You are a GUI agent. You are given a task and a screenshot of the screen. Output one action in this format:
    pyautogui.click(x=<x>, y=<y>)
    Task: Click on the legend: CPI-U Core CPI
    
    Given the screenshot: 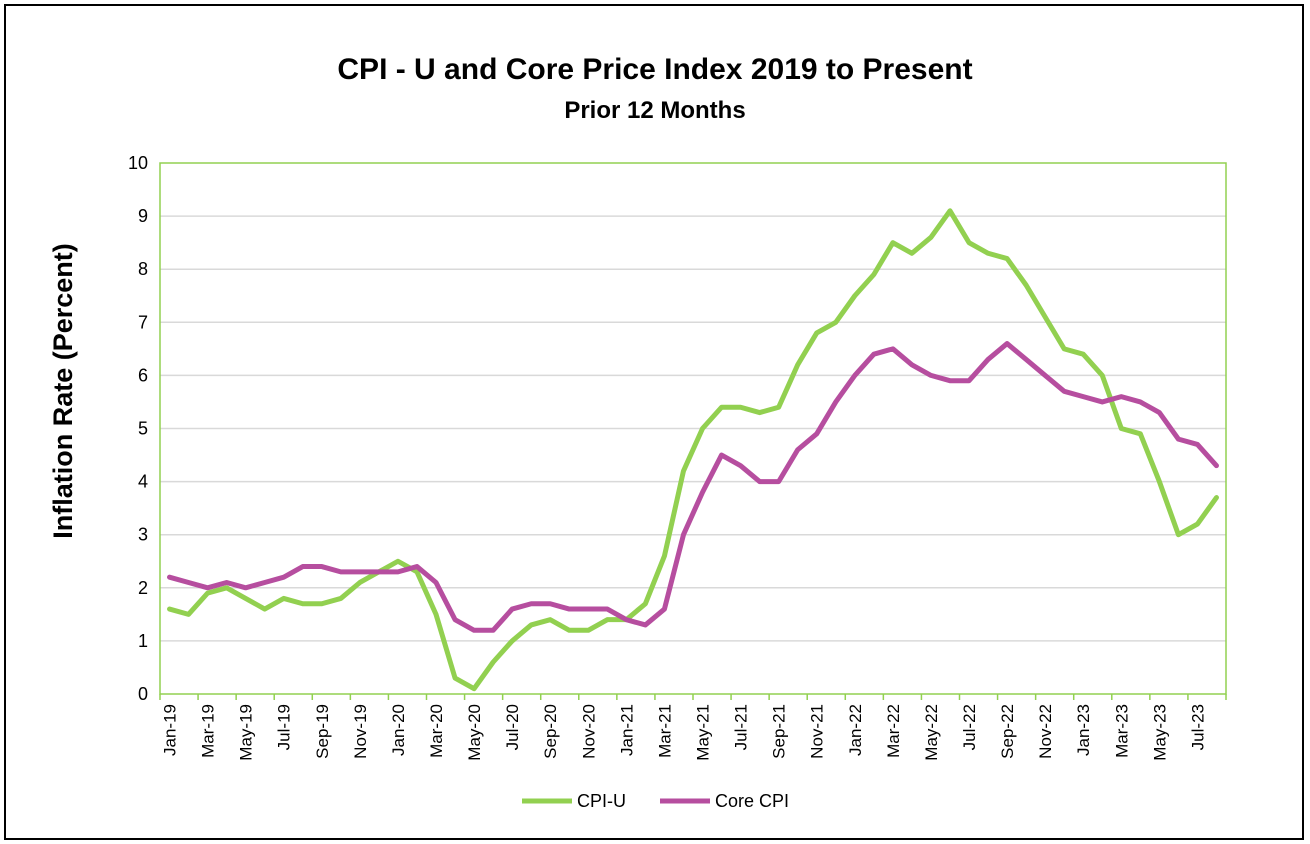 What is the action you would take?
    pyautogui.click(x=655, y=801)
    